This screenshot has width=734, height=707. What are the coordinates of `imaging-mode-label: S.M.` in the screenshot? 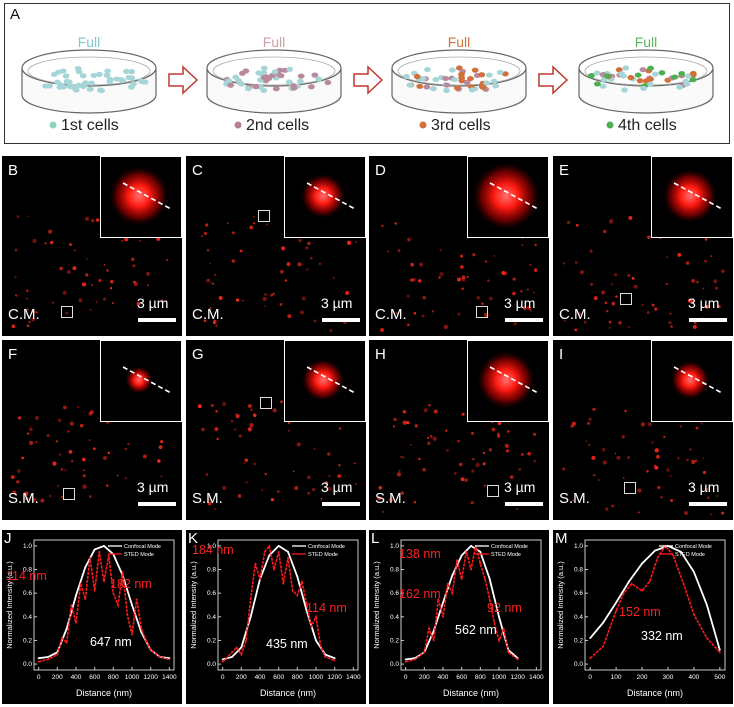 It's located at (574, 498).